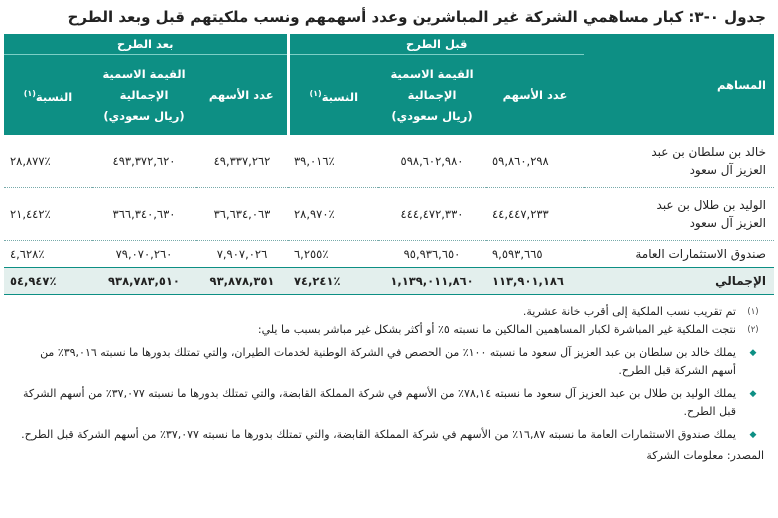 The height and width of the screenshot is (518, 778). Describe the element at coordinates (741, 84) in the screenshot. I see `shareholder-column-header: المساهم` at that location.